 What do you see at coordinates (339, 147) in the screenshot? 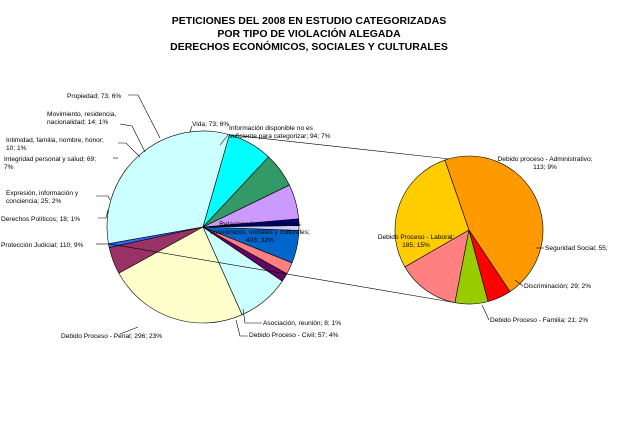
I see `connector-line-top` at bounding box center [339, 147].